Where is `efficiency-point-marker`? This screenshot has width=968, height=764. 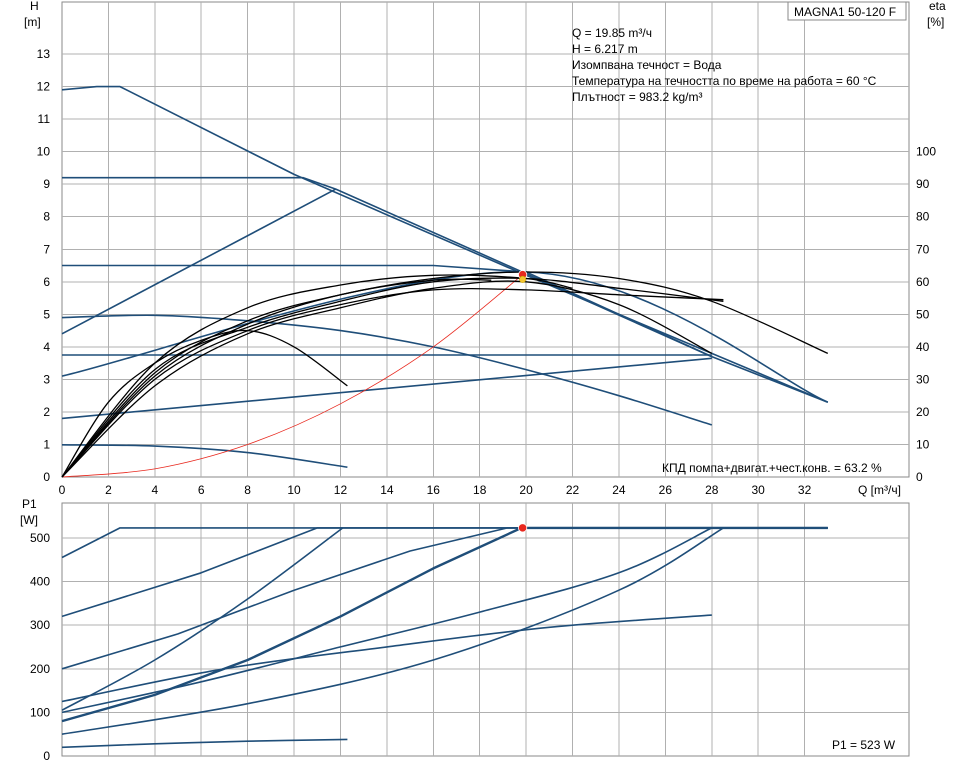 efficiency-point-marker is located at coordinates (523, 279).